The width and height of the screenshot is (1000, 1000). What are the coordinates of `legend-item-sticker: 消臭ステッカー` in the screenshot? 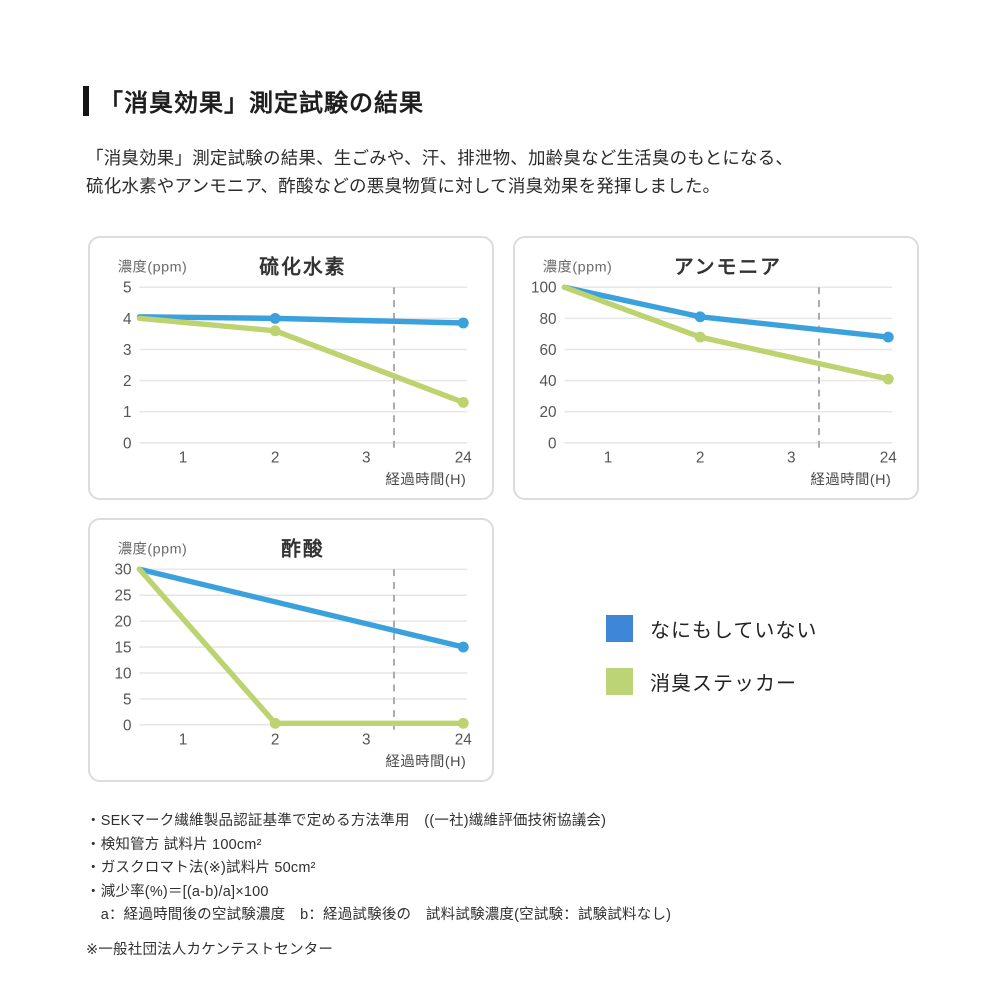 It's located at (711, 681).